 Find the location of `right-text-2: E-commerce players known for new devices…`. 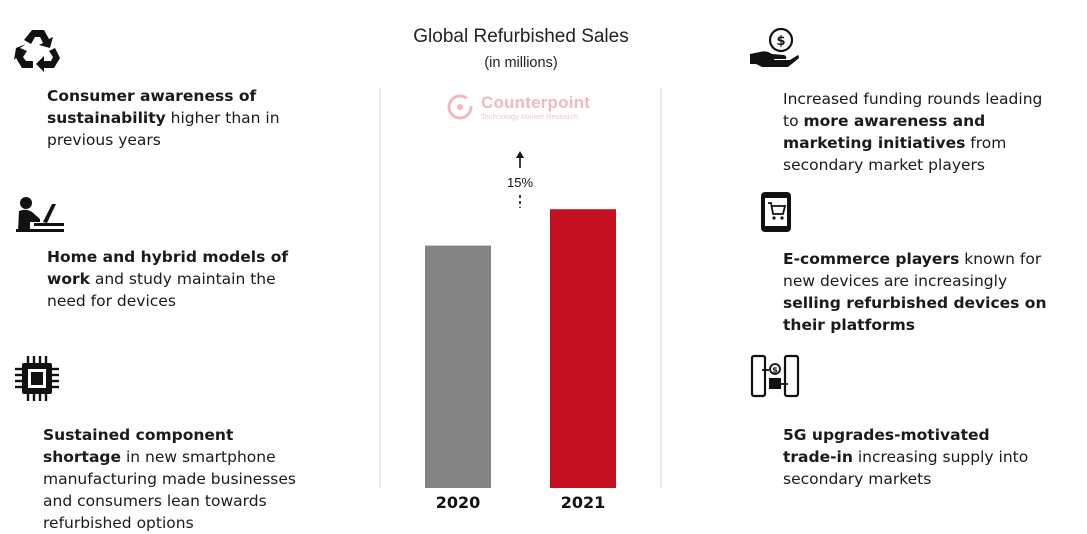

right-text-2: E-commerce players known for new devices… is located at coordinates (915, 292).